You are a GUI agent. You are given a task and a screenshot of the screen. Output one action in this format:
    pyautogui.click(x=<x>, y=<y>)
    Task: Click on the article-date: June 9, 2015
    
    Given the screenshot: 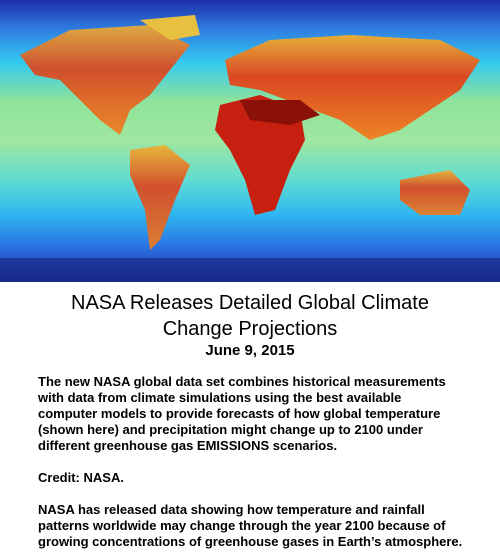 What is the action you would take?
    pyautogui.click(x=250, y=350)
    